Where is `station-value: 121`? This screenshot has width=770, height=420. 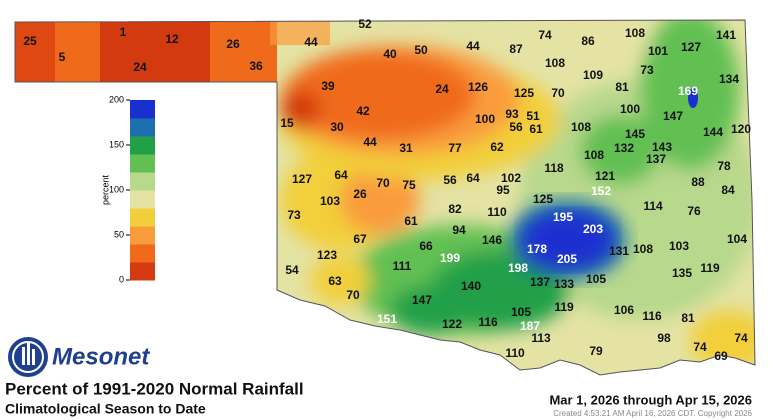
station-value: 121 is located at coordinates (605, 176).